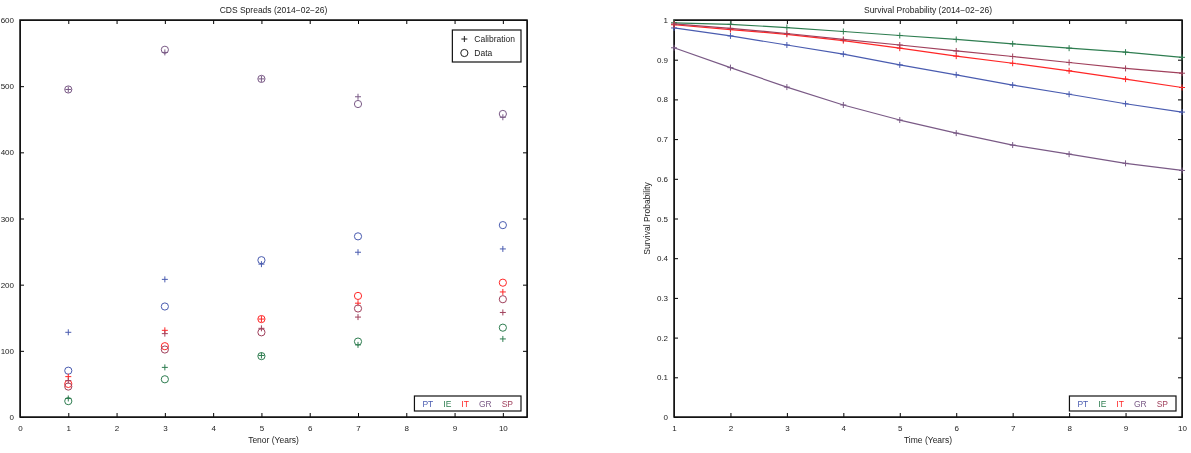 This screenshot has width=1191, height=453. Describe the element at coordinates (7, 87) in the screenshot. I see `y-tick-label: 500` at that location.